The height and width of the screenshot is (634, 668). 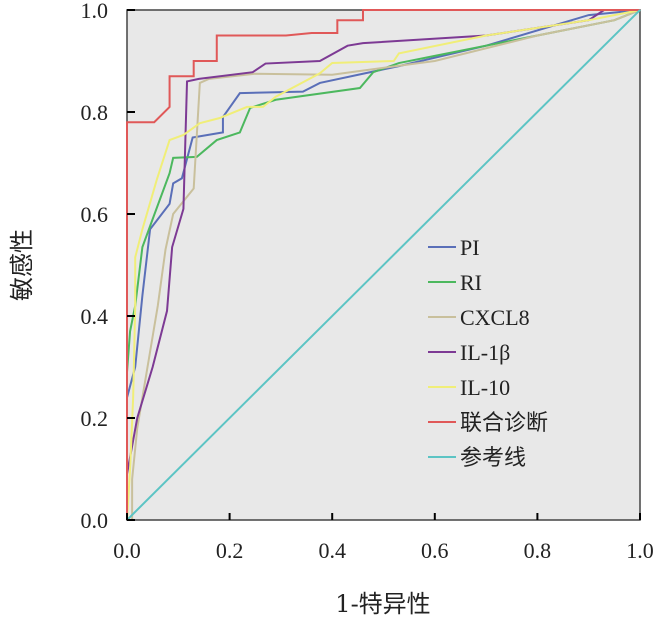 What do you see at coordinates (471, 282) in the screenshot?
I see `legend-label: RI` at bounding box center [471, 282].